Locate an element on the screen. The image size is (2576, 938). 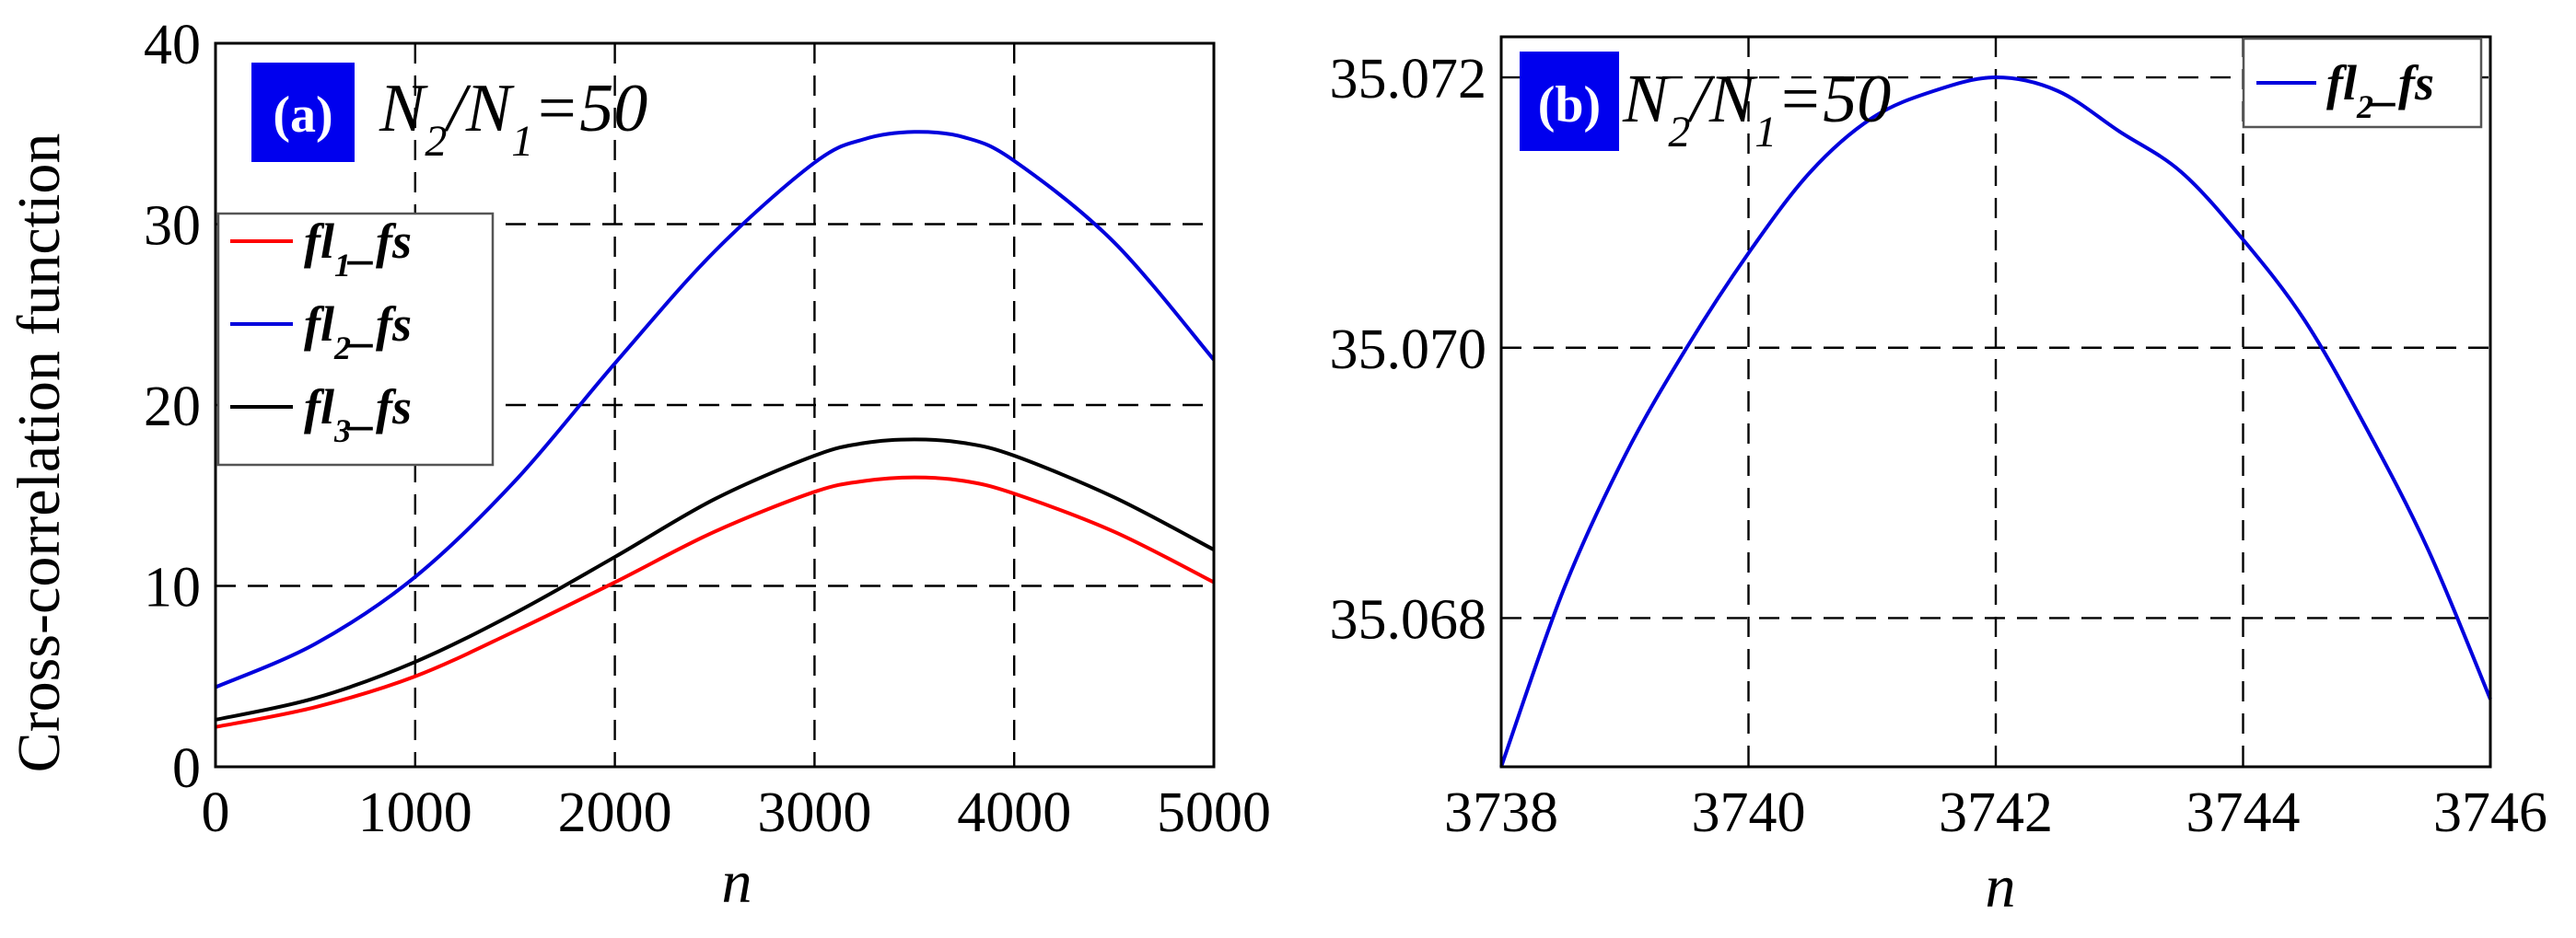
panel-a-label: (a) is located at coordinates (302, 115).